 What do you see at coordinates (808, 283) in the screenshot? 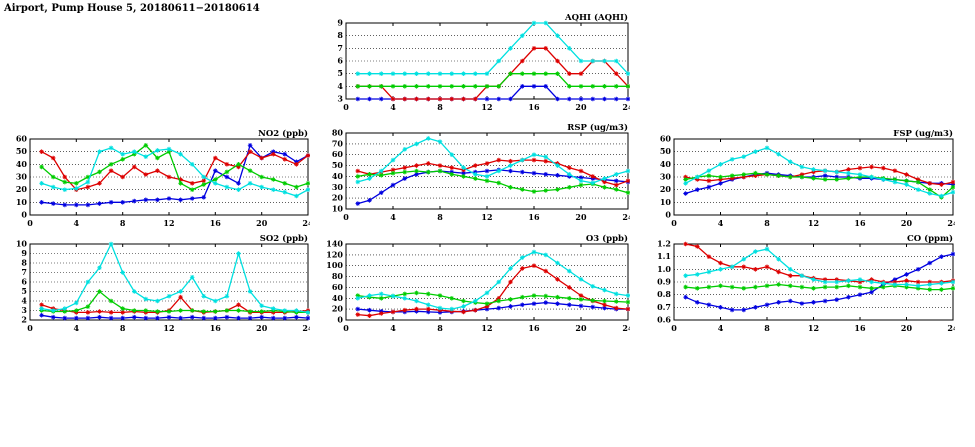
I see `chart-canvas-co: 0.6 0.7 0.8 0.9 1.0 1.1 1.2 0 4 8 12 16 20 24 CO (ppm)` at bounding box center [808, 283].